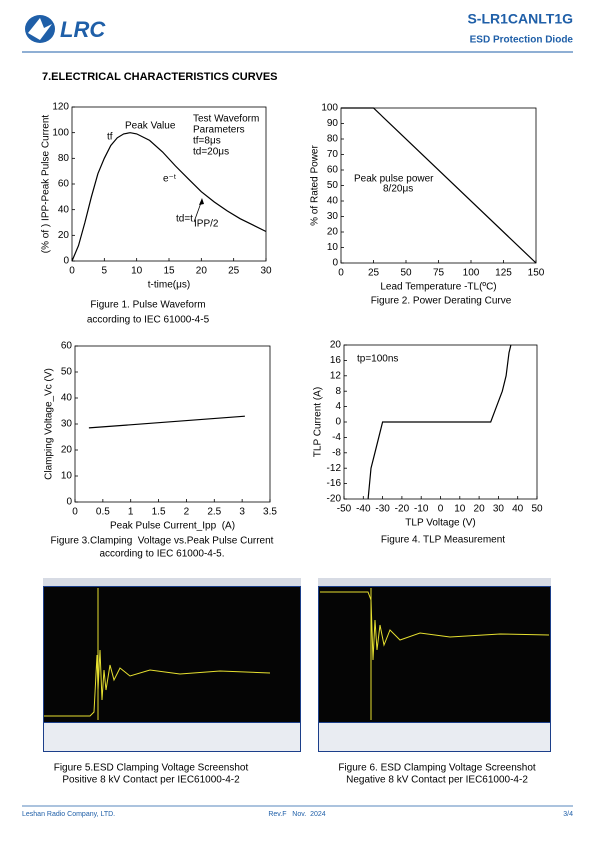 The width and height of the screenshot is (595, 847). I want to click on figure-caption: Positive 8 kV Contact per IEC61000-4-2, so click(151, 780).